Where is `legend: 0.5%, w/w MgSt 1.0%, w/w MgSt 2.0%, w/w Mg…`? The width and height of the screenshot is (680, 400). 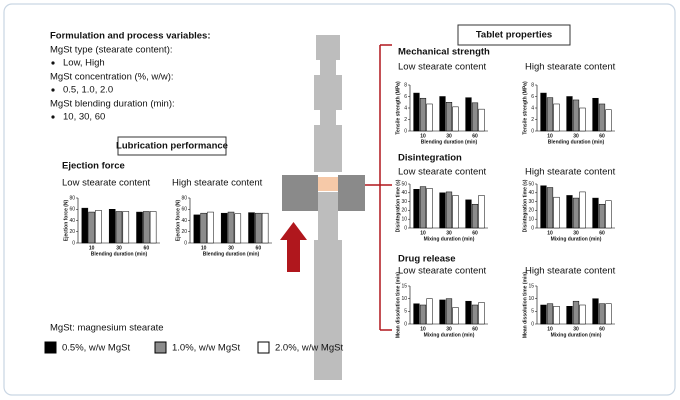 legend: 0.5%, w/w MgSt 1.0%, w/w MgSt 2.0%, w/w Mg… is located at coordinates (193, 347).